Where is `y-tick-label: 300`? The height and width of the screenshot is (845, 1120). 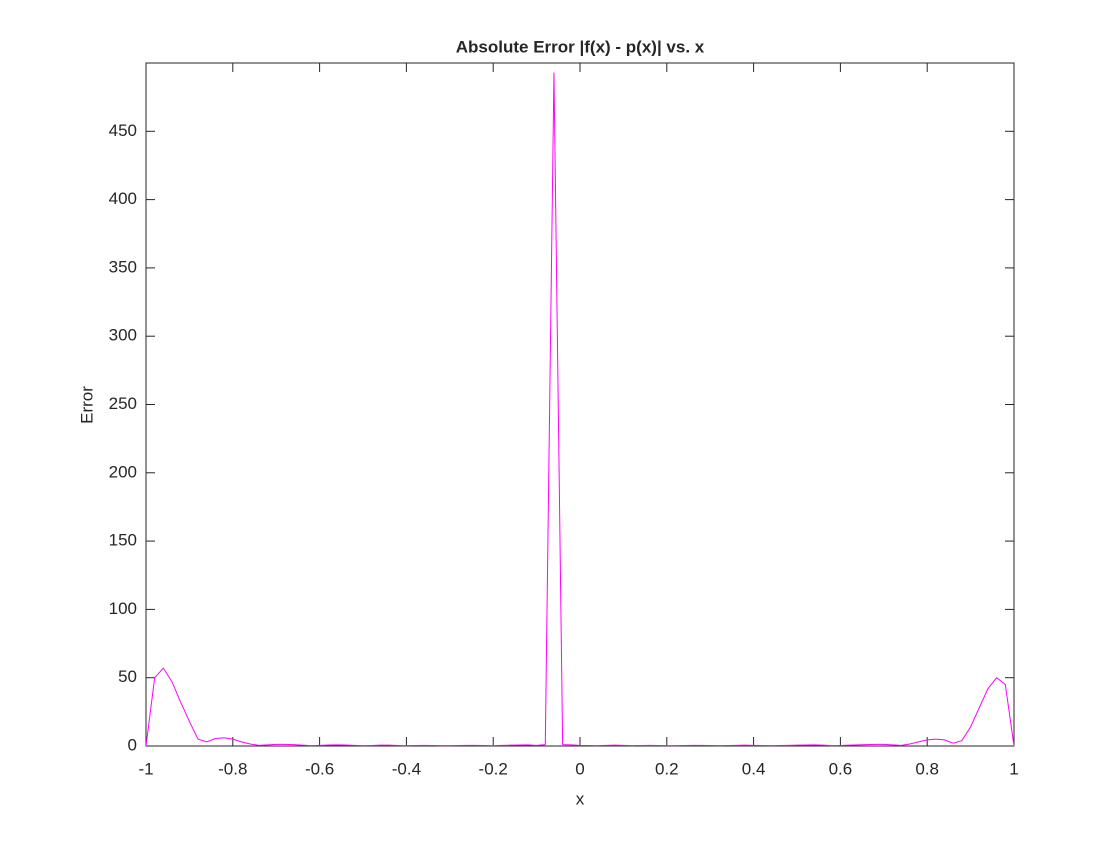 y-tick-label: 300 is located at coordinates (123, 335).